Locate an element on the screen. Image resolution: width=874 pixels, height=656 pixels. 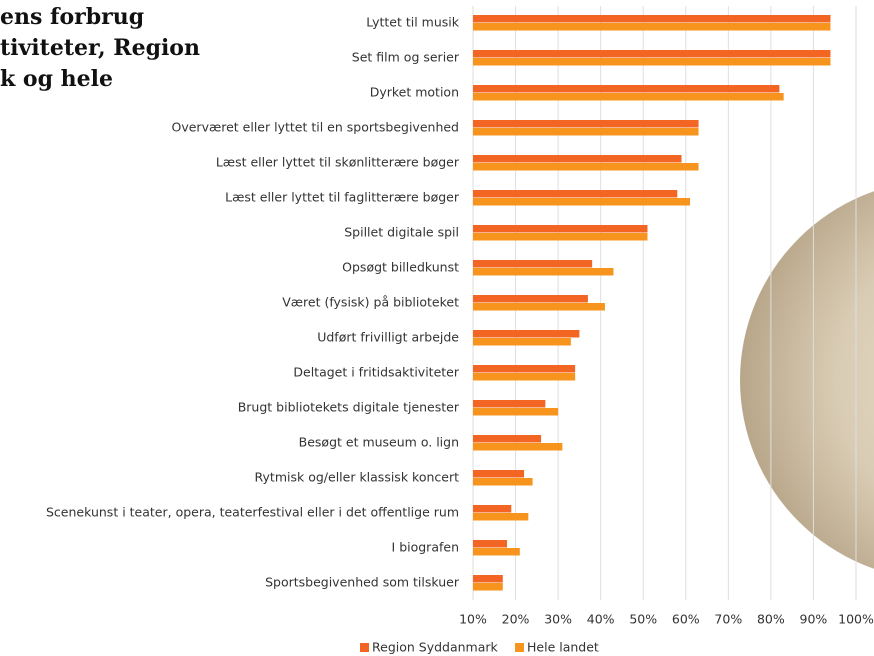
chart-title: ens forbrug is located at coordinates (72, 17).